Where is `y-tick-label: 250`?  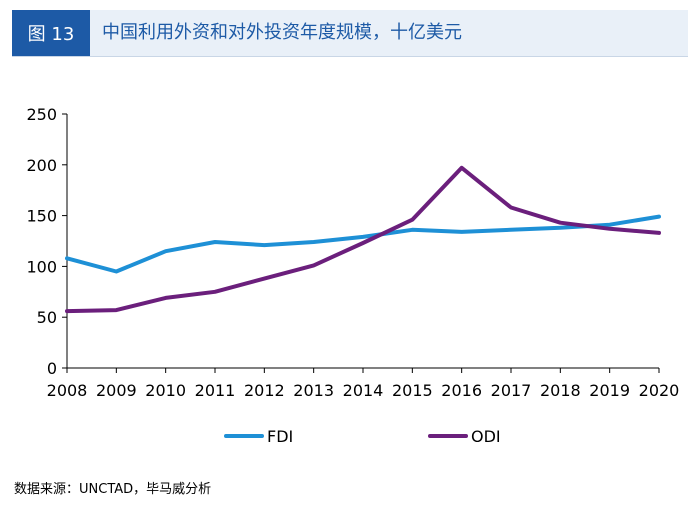
y-tick-label: 250 is located at coordinates (41, 114).